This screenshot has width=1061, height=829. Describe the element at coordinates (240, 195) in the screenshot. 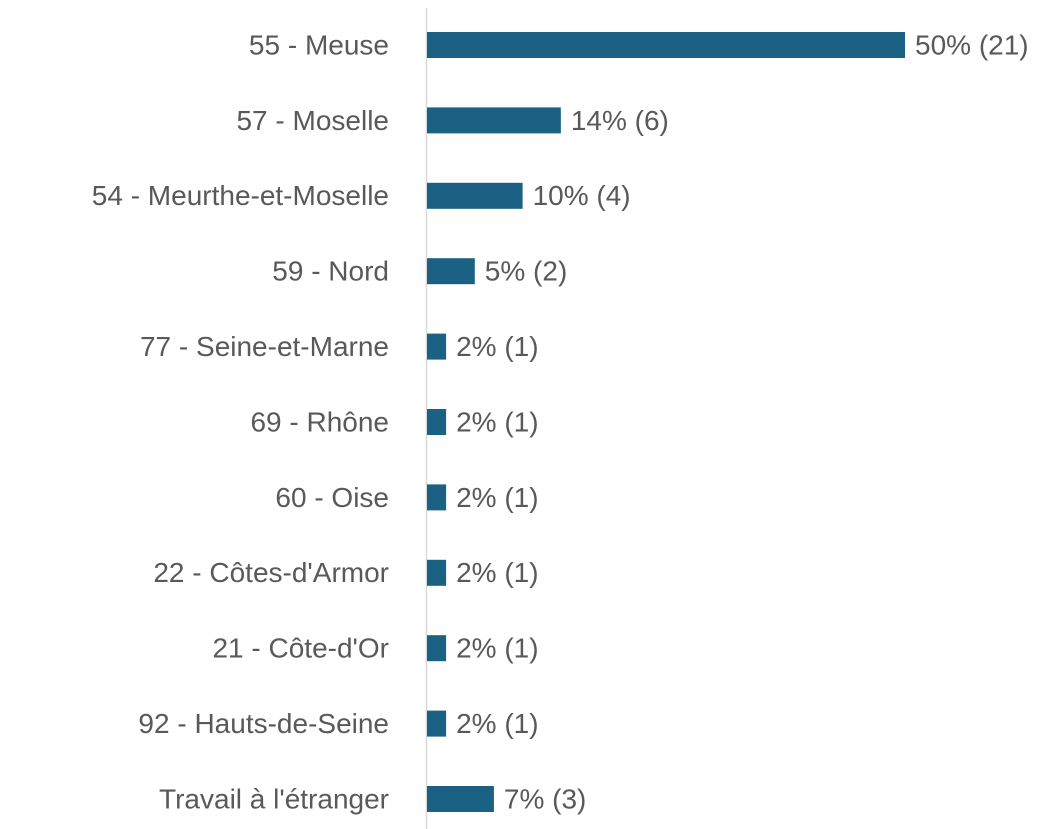

I see `category-label: 54 - Meurthe-et-Moselle` at that location.